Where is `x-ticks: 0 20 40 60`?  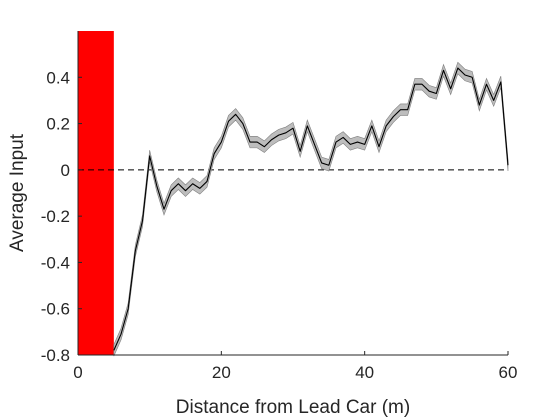 x-ticks: 0 20 40 60 is located at coordinates (295, 366).